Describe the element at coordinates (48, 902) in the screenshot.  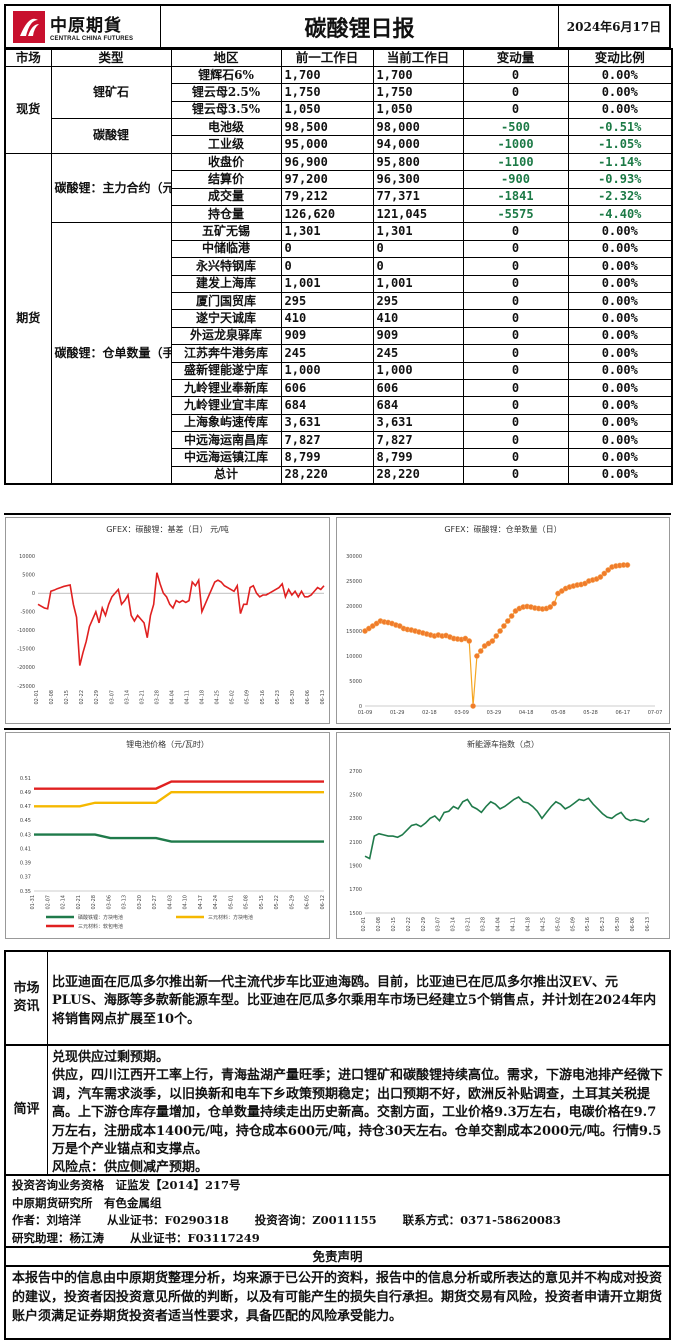
I see `x-tick-label: 02-07` at that location.